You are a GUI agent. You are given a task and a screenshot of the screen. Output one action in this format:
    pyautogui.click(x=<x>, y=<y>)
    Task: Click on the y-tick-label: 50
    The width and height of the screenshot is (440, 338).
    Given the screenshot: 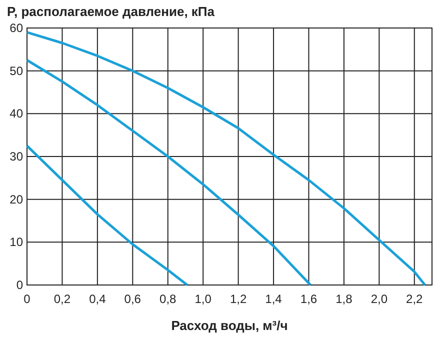 What is the action you would take?
    pyautogui.click(x=17, y=71)
    